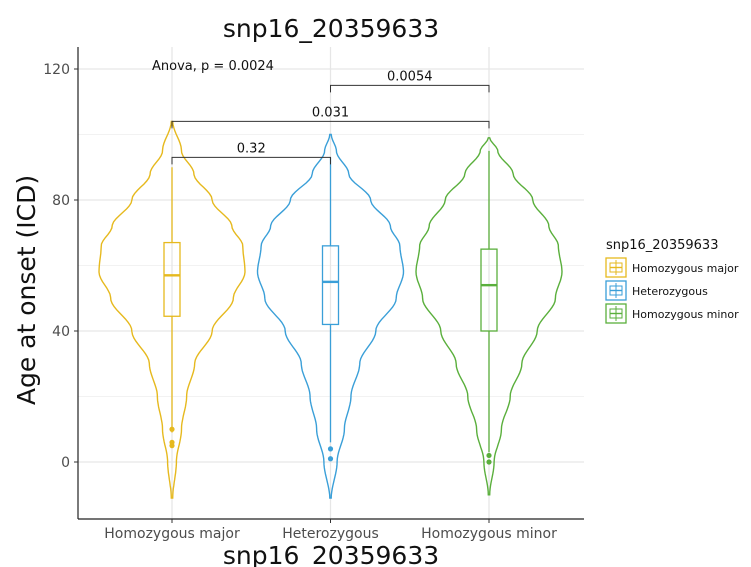 The width and height of the screenshot is (751, 567). I want to click on x-tick-label: Heterozygous, so click(330, 534).